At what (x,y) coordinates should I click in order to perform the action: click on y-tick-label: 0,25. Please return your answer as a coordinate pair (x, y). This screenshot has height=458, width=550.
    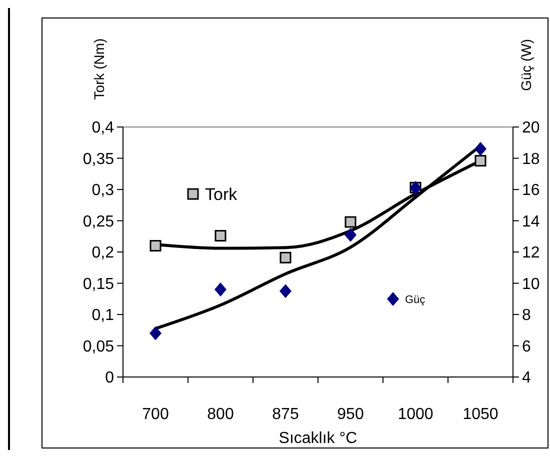
    Looking at the image, I should click on (98, 221).